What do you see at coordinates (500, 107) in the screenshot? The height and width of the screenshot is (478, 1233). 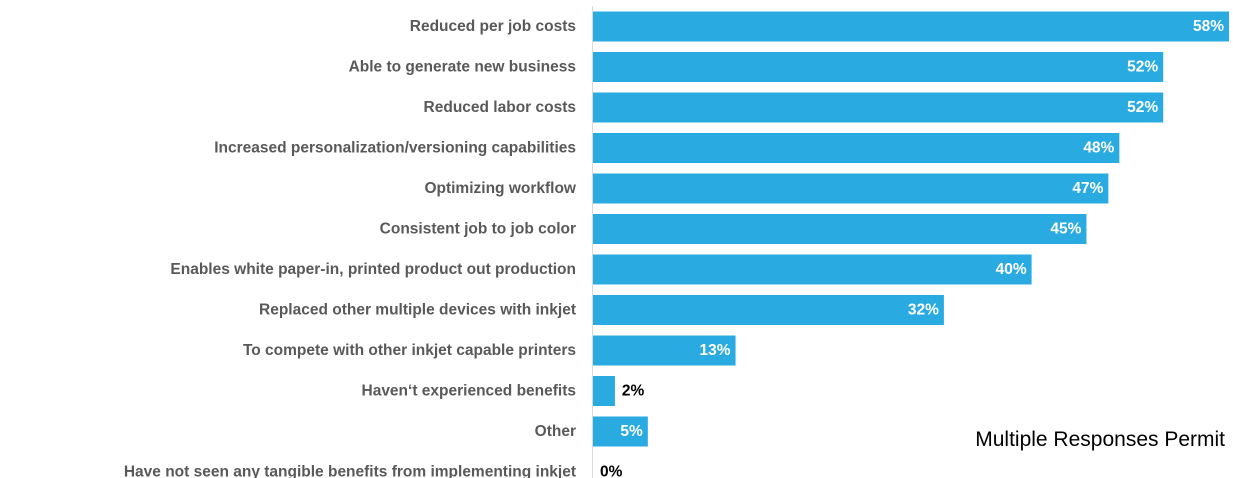 I see `category-label: Reduced labor costs` at bounding box center [500, 107].